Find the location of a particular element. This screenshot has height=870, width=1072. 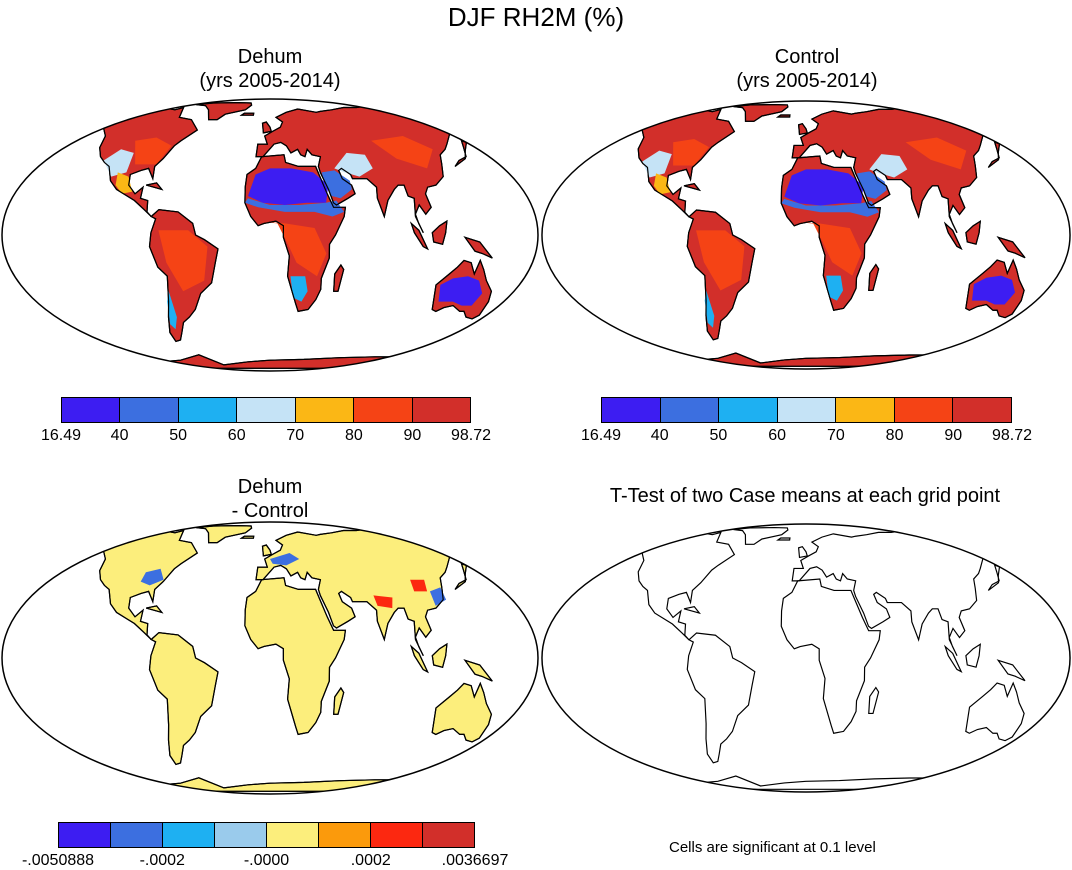

australia-outline-coast is located at coordinates (995, 288).